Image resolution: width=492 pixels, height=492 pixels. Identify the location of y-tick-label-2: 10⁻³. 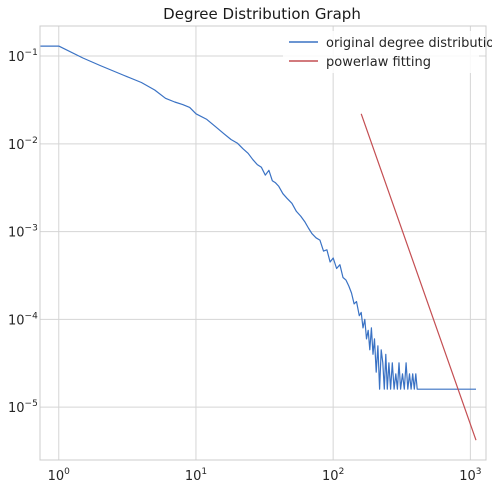
(23, 232).